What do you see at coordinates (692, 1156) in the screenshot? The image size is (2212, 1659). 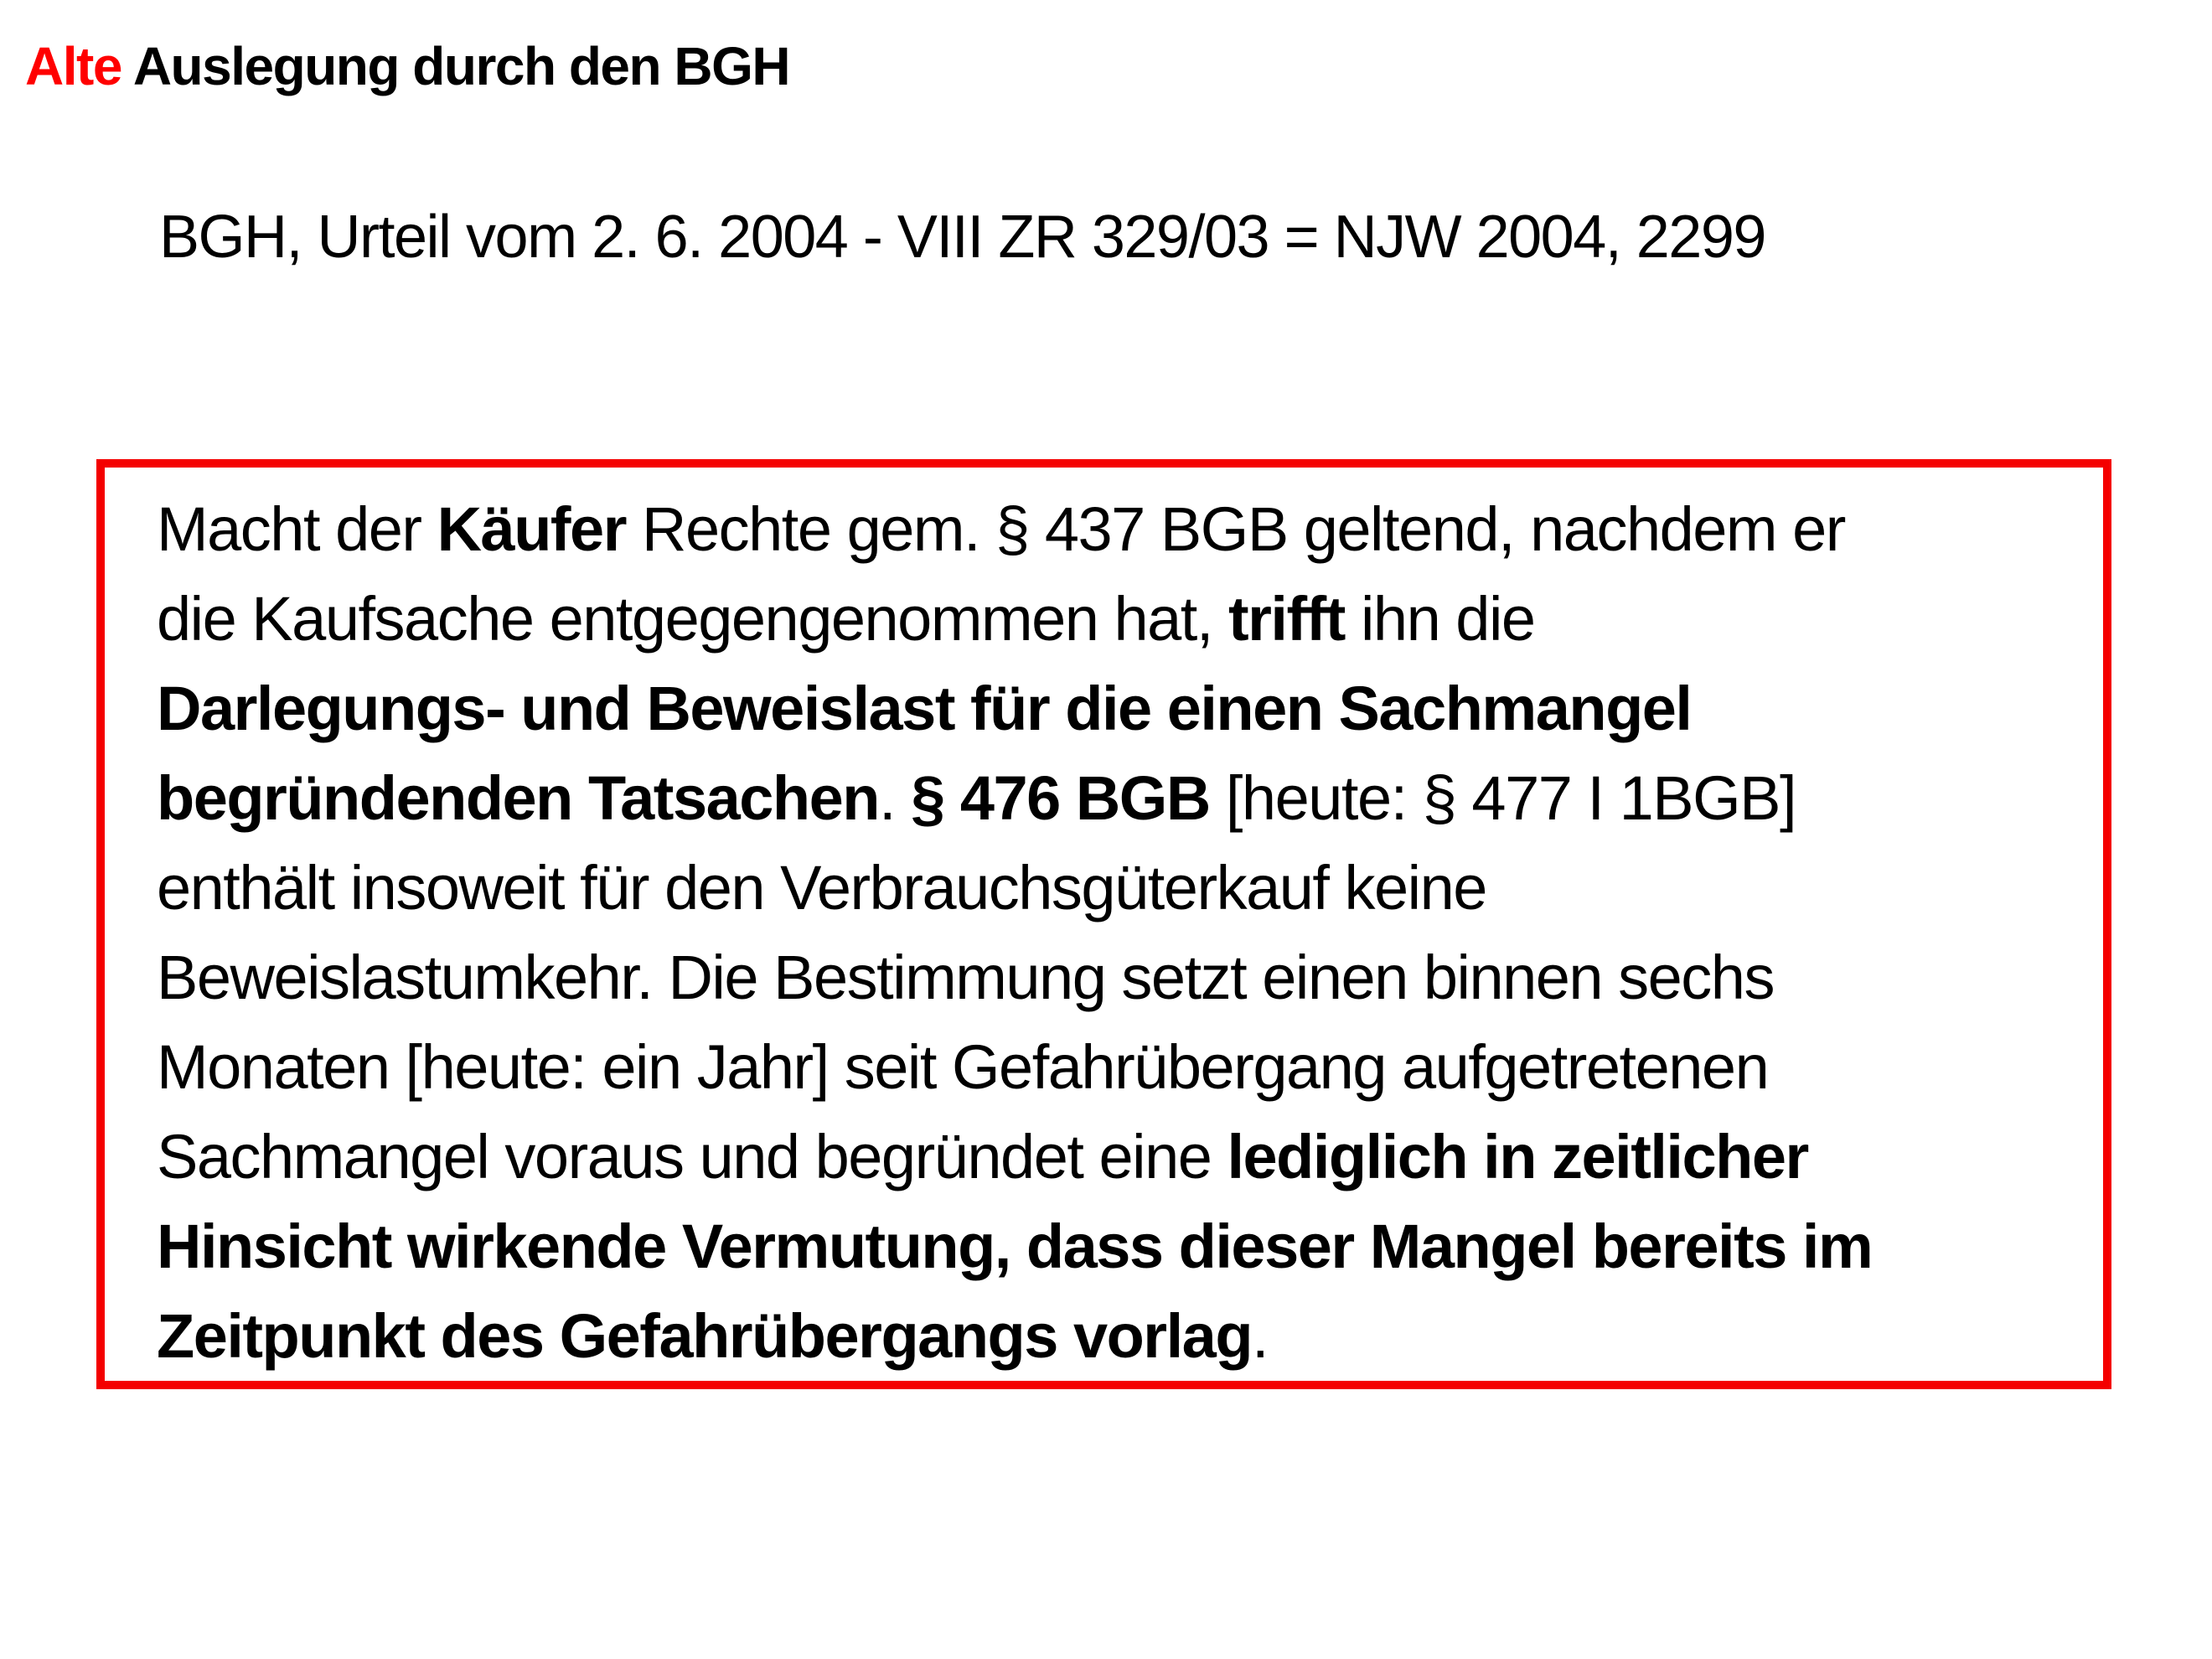 I see `quote-segment: Sachmangel voraus und begründet eine` at bounding box center [692, 1156].